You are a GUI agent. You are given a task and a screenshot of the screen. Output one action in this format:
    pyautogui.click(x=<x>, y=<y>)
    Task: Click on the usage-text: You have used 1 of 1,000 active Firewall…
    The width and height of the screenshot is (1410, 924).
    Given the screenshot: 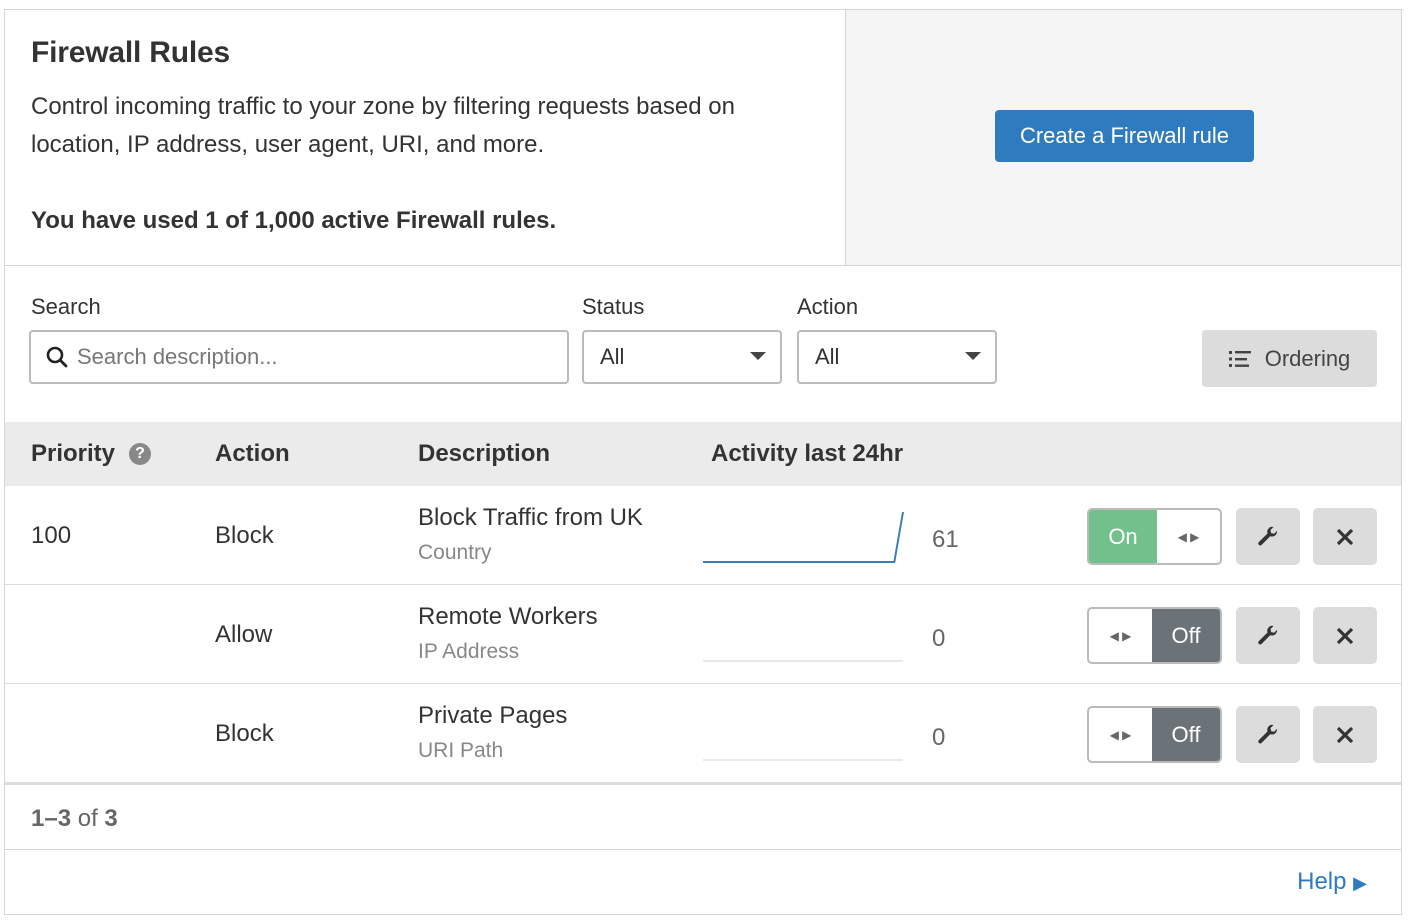 What is the action you would take?
    pyautogui.click(x=294, y=220)
    